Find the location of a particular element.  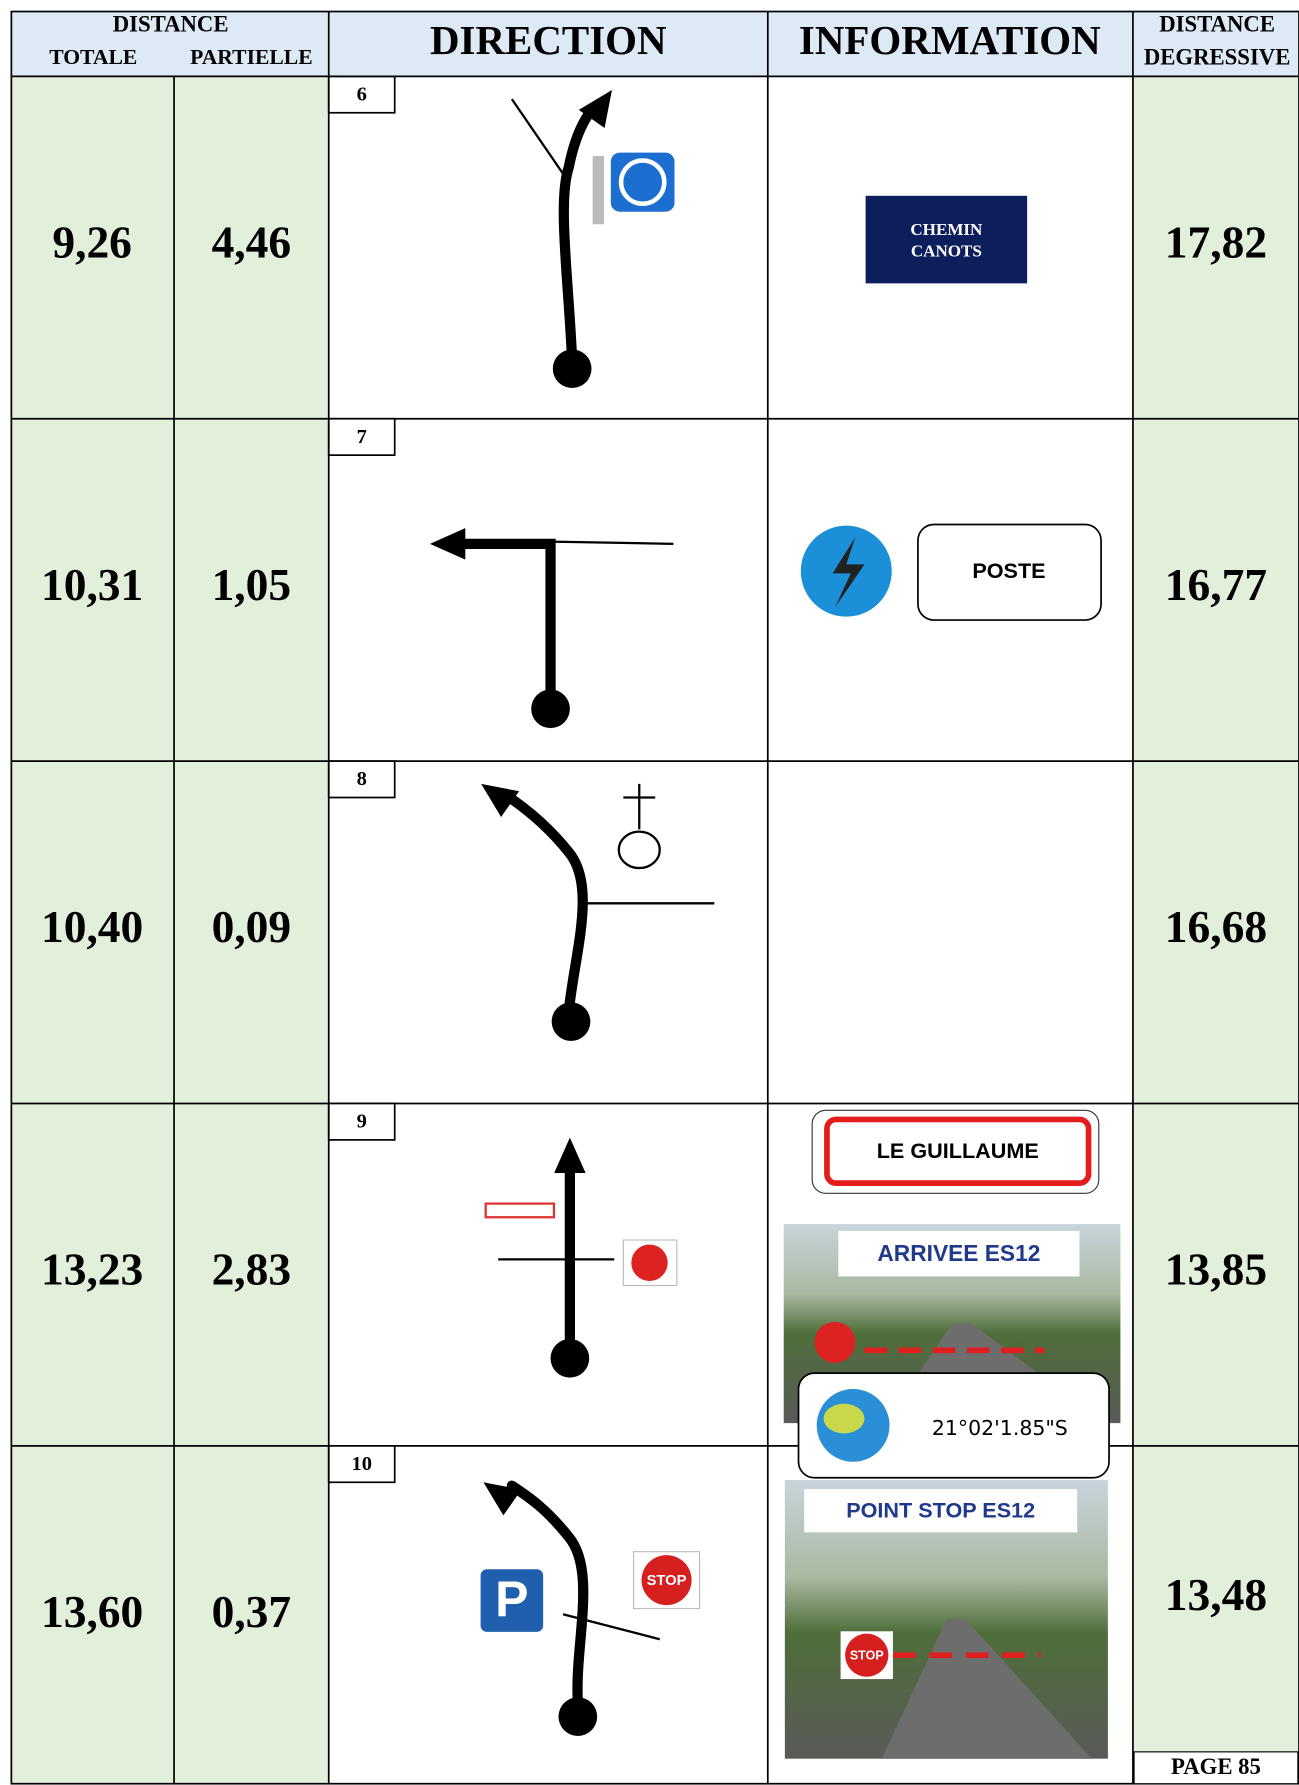

step-number: 8 is located at coordinates (362, 779).